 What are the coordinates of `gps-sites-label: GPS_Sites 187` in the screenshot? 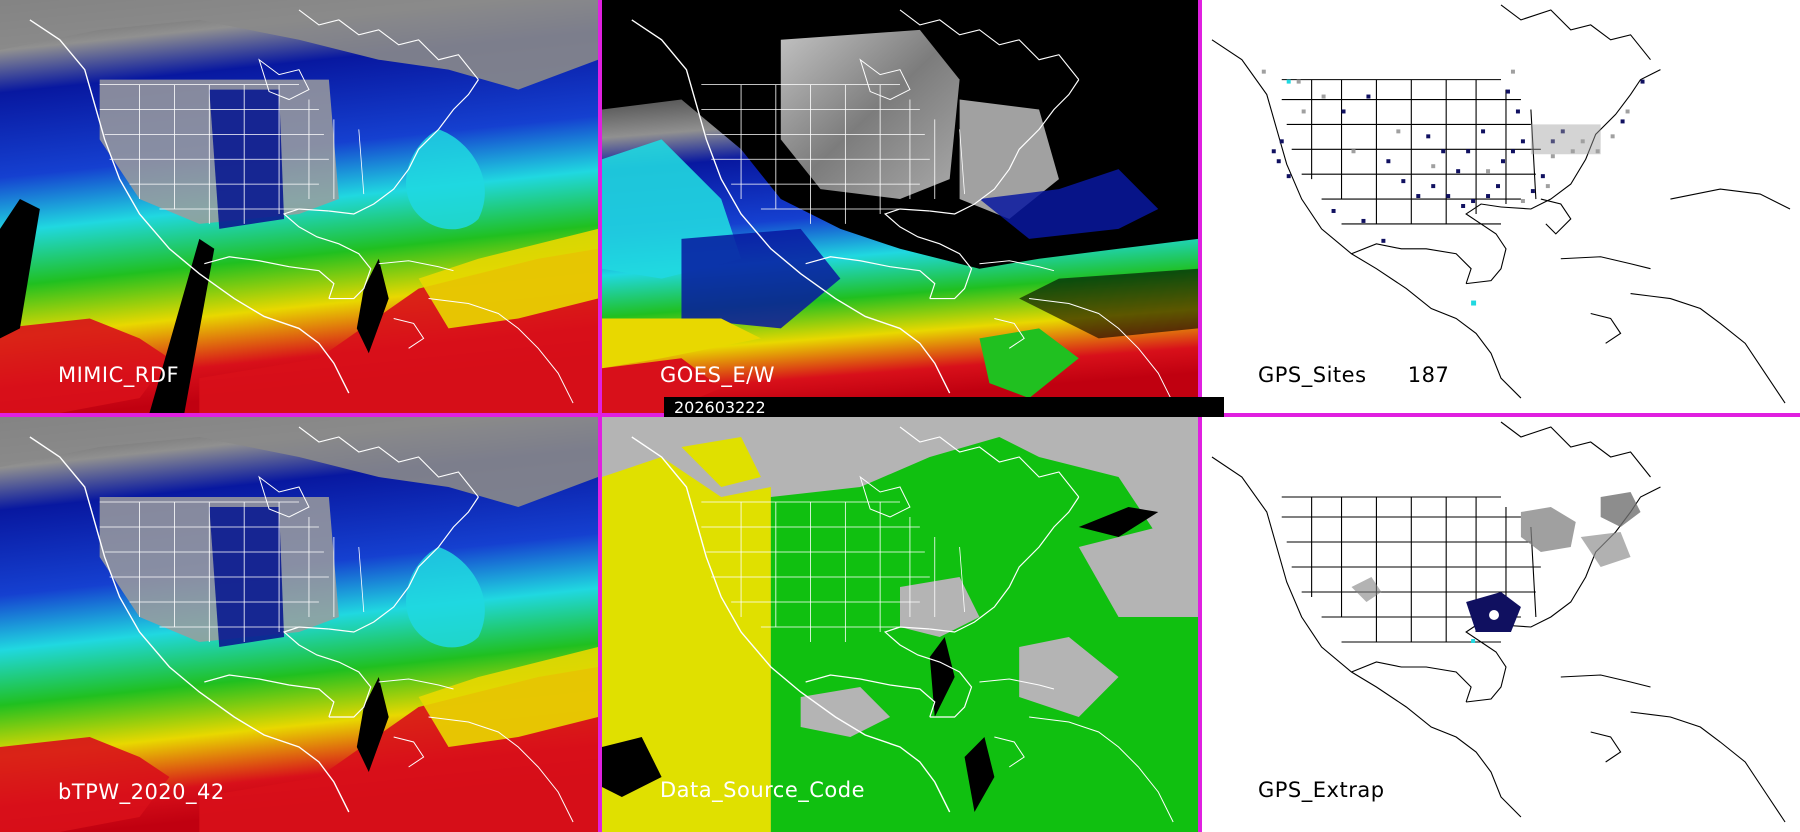 It's located at (1353, 375).